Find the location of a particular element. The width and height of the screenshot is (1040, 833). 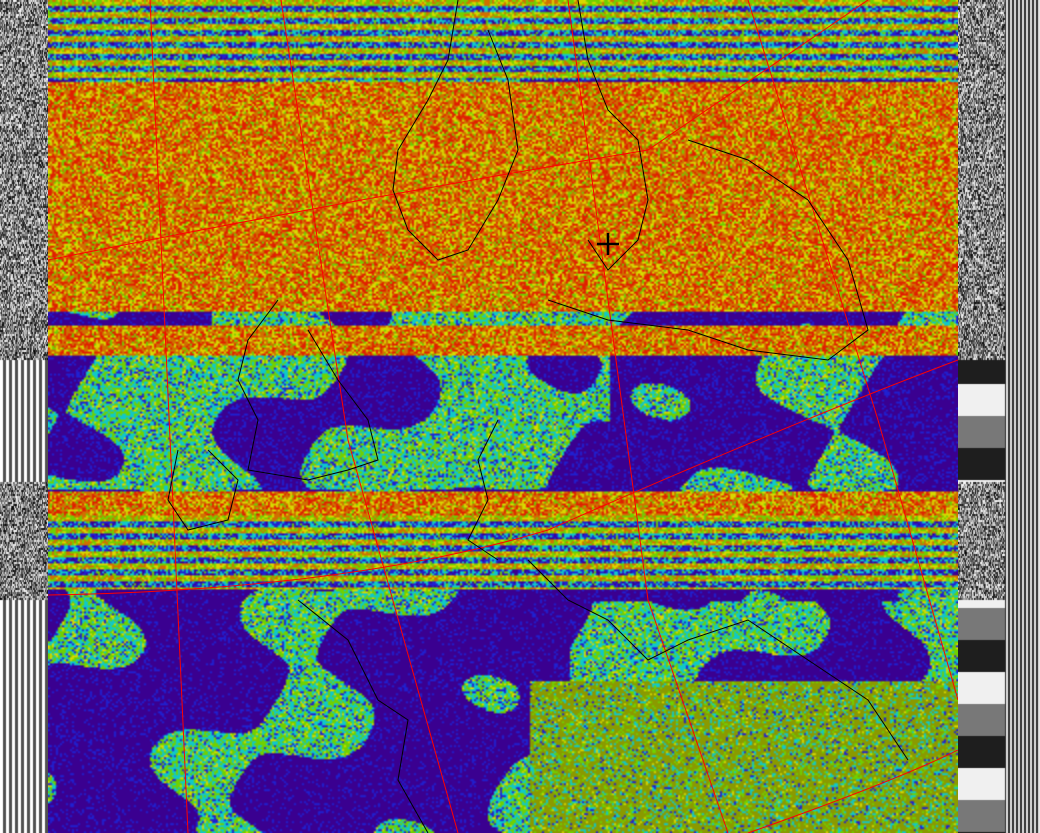

crosshair-icon is located at coordinates (608, 244).